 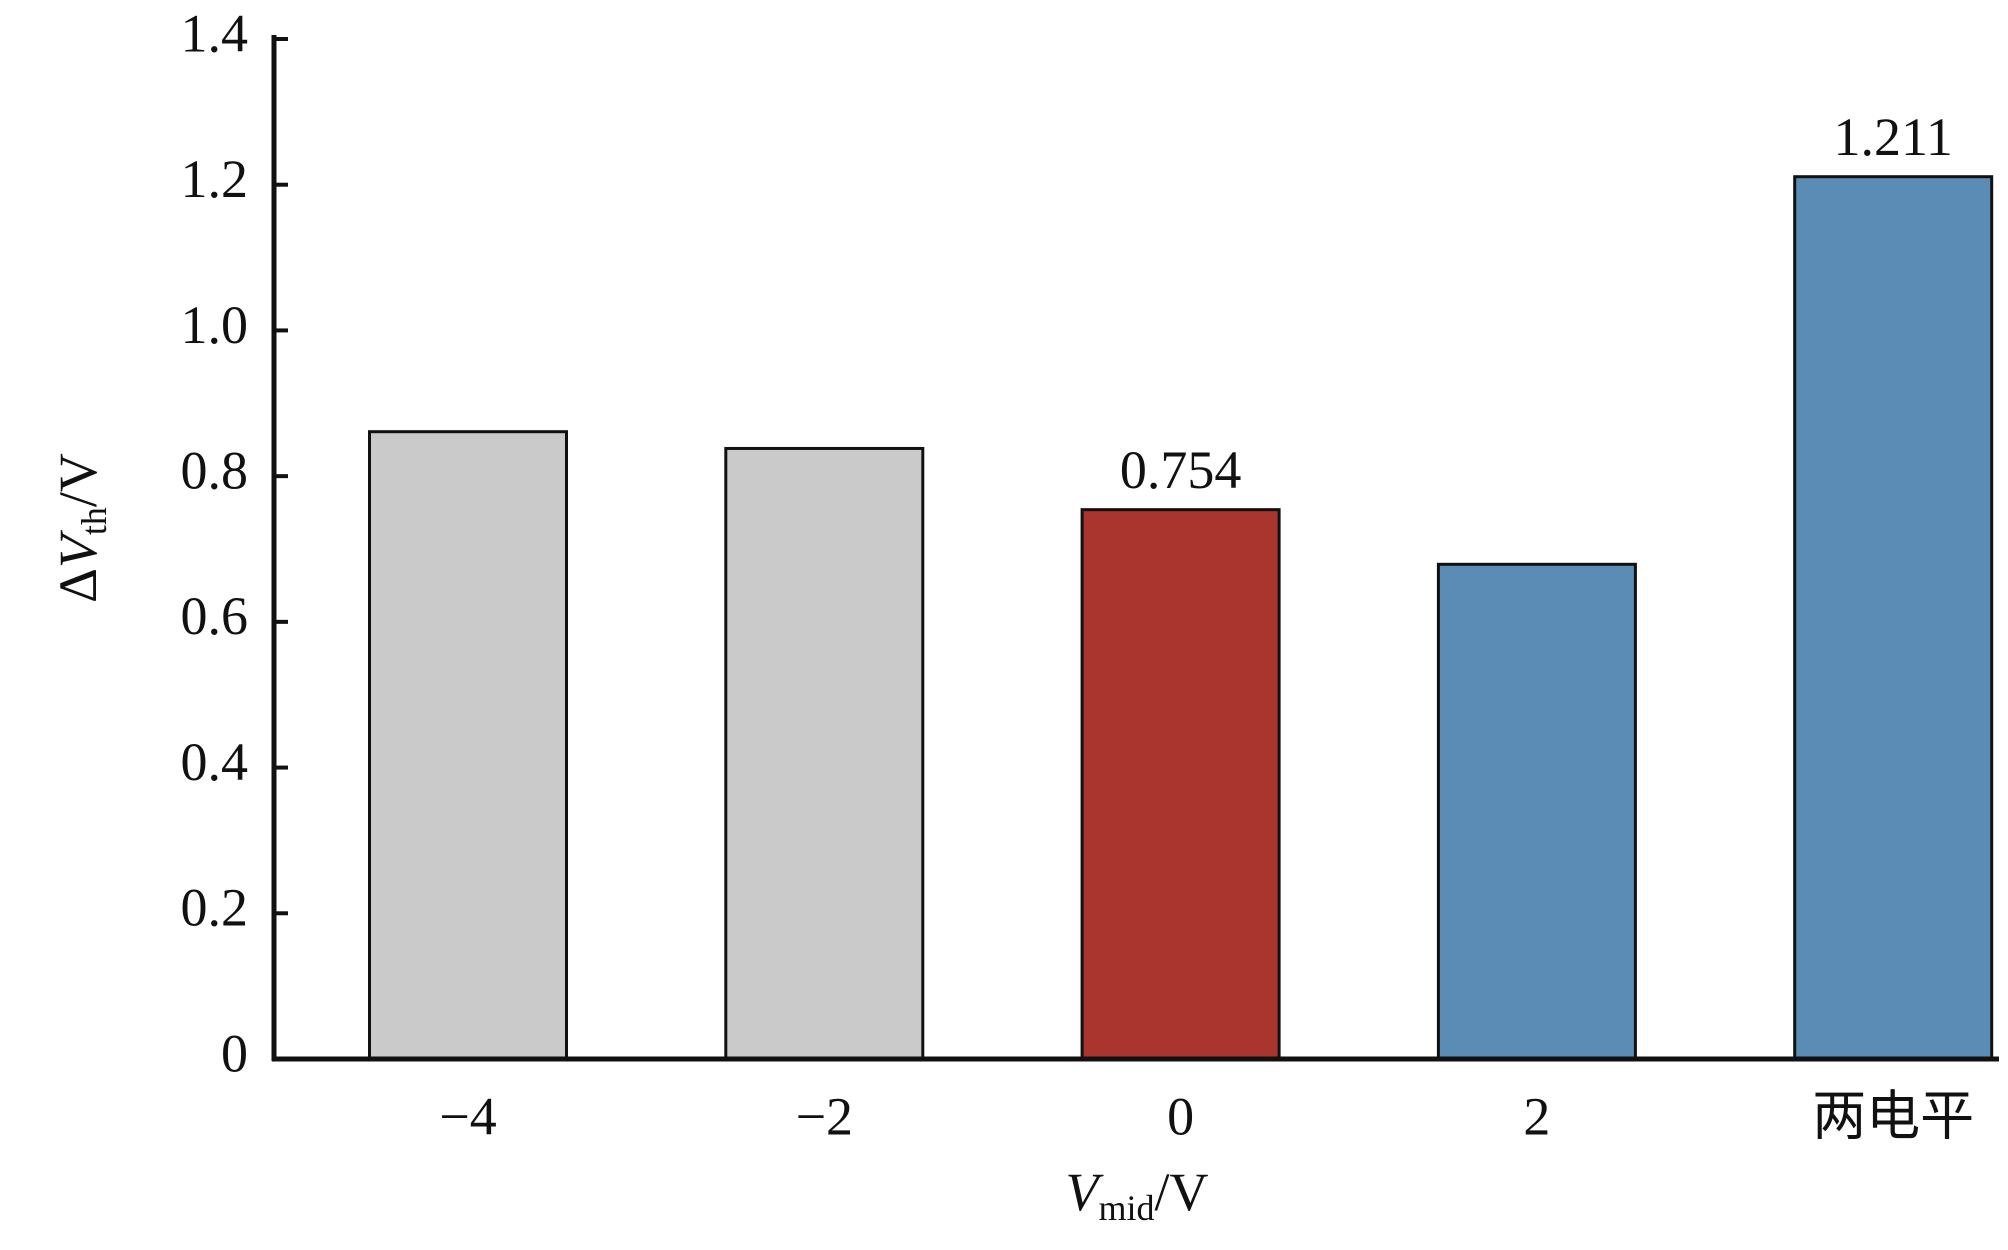 What do you see at coordinates (215, 908) in the screenshot?
I see `y-tick-label: 0.2` at bounding box center [215, 908].